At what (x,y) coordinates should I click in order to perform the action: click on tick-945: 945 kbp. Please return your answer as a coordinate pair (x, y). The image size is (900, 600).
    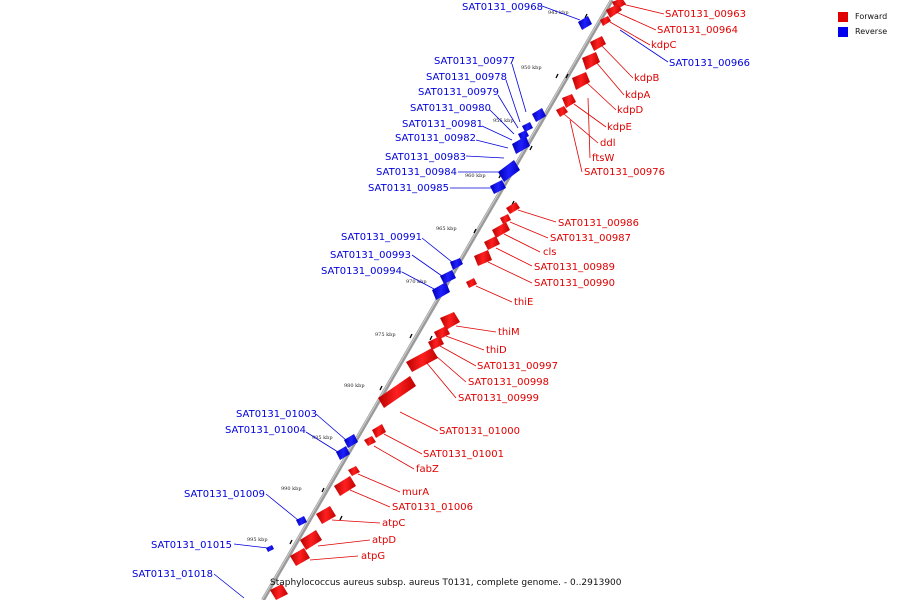
    Looking at the image, I should click on (568, 14).